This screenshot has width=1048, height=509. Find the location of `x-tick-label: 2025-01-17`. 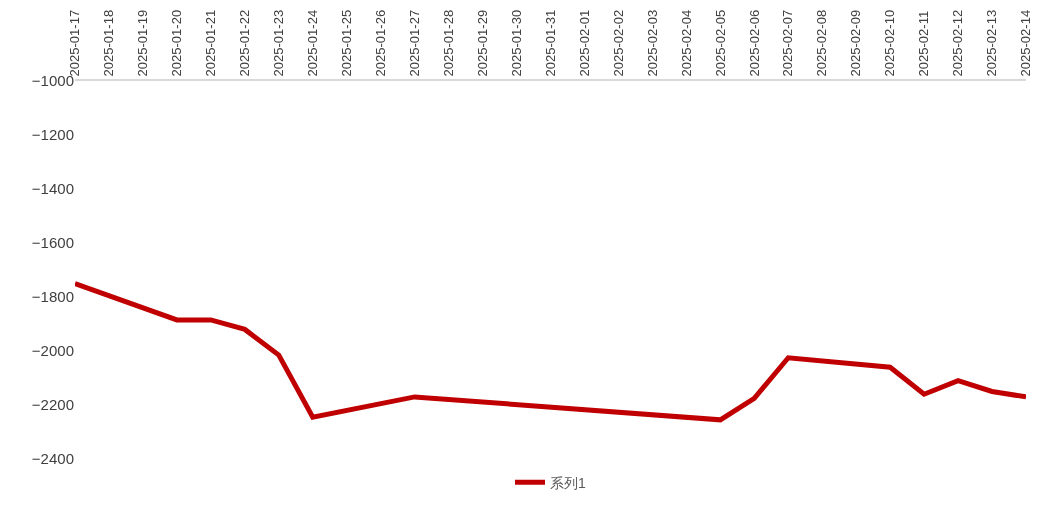

x-tick-label: 2025-01-17 is located at coordinates (75, 43).